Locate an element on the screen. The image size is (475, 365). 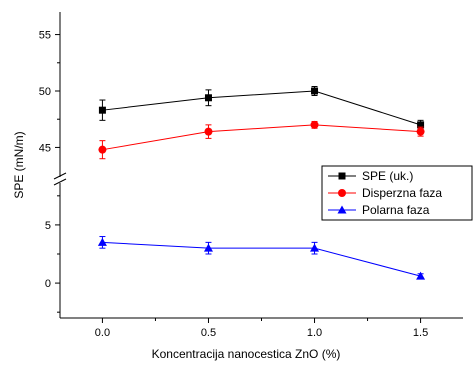
x-tick-label: 1.0 is located at coordinates (314, 333).